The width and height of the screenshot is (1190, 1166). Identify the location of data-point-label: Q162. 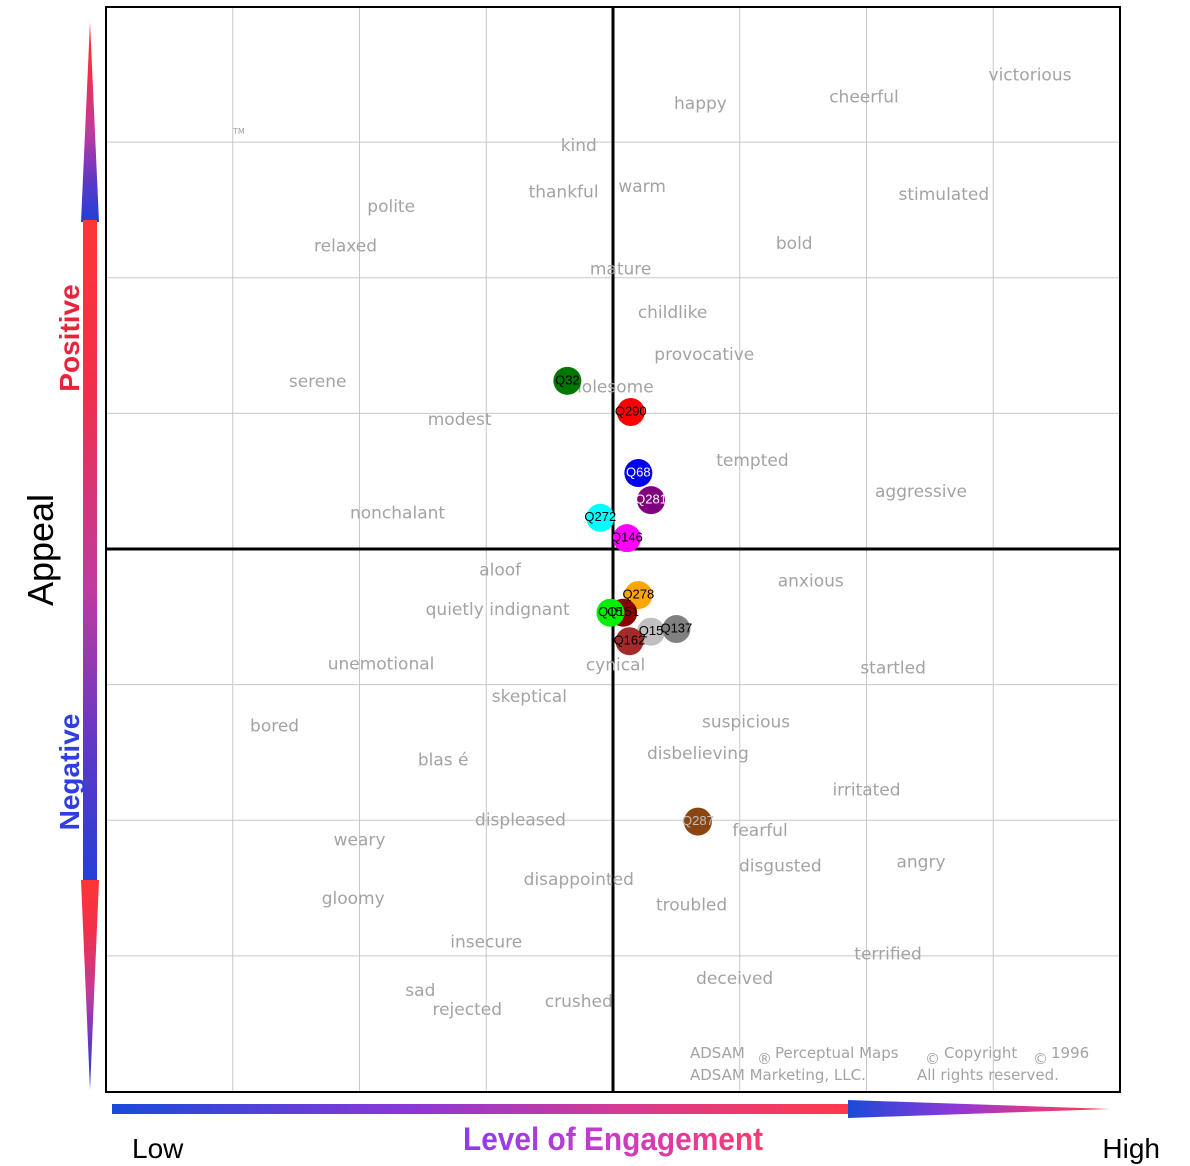
(630, 640).